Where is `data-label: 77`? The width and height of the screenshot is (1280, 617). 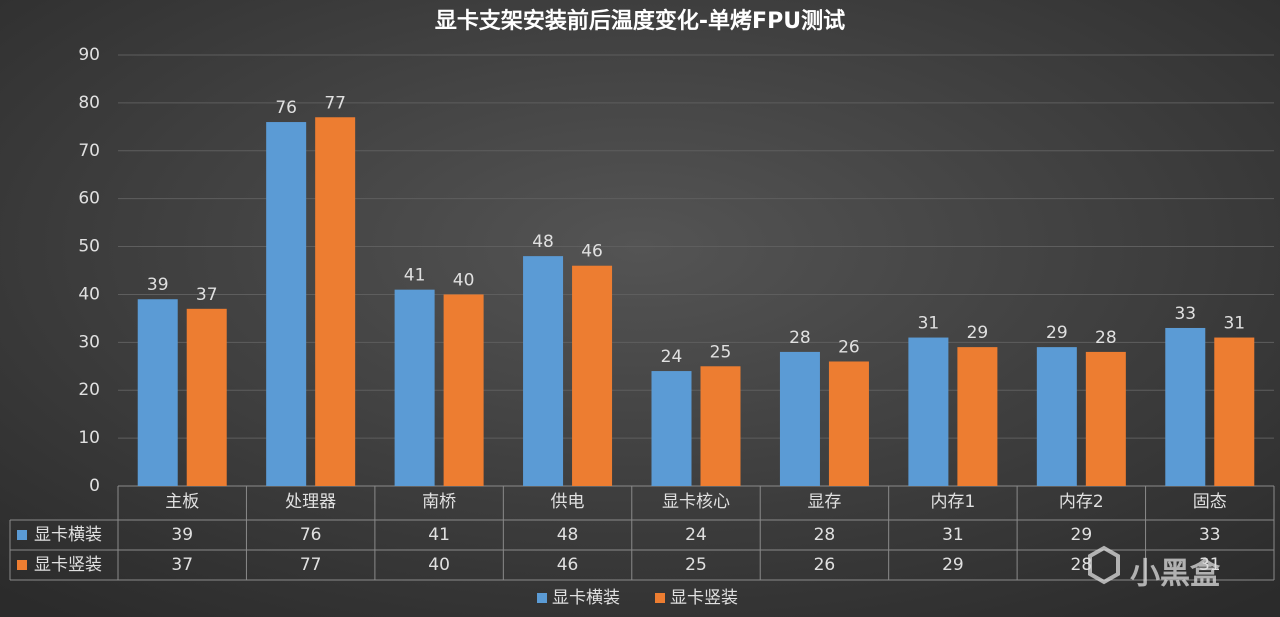
data-label: 77 is located at coordinates (335, 103).